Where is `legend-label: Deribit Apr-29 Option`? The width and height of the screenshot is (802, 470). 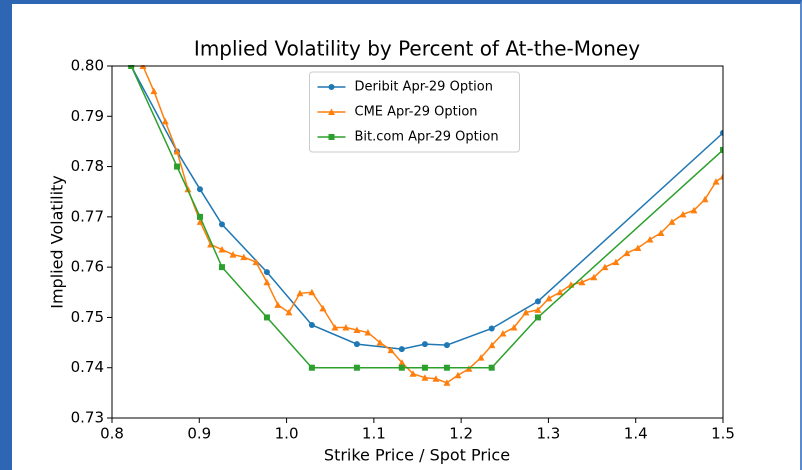 legend-label: Deribit Apr-29 Option is located at coordinates (424, 87).